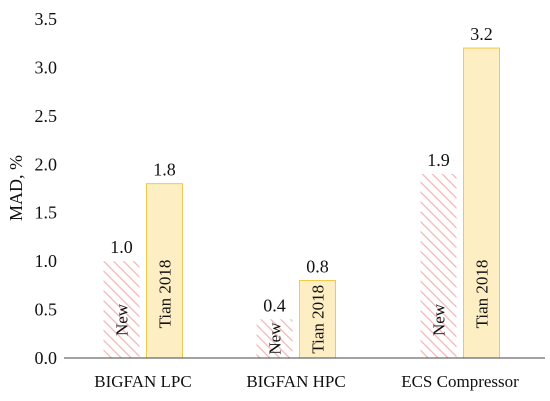 This screenshot has height=401, width=550. I want to click on data-label: 0.8, so click(317, 267).